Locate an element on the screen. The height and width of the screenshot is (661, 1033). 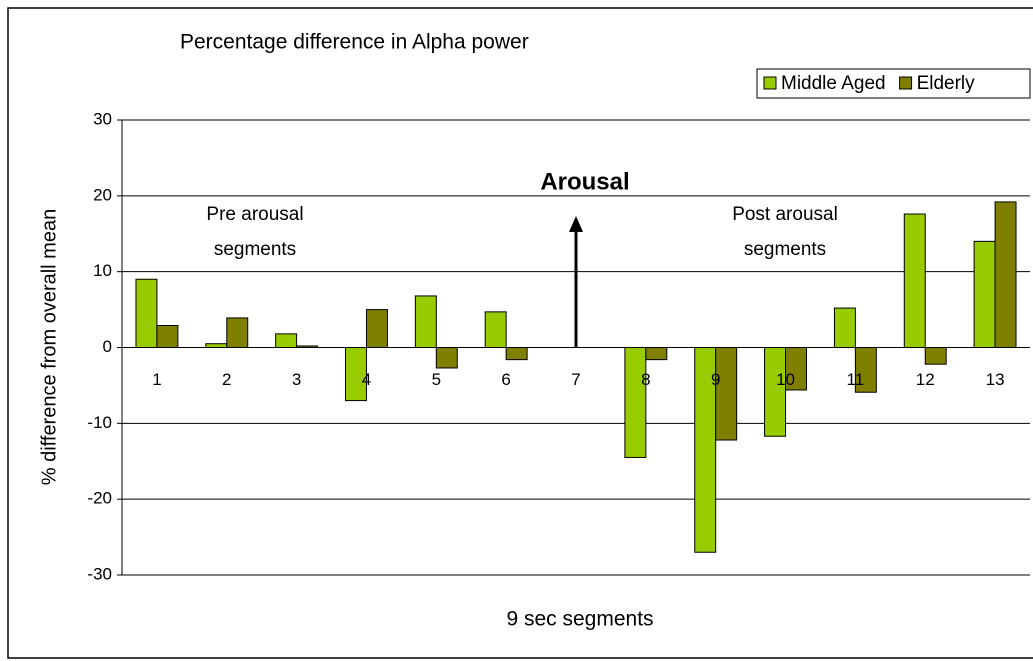
x-tick-label: 5 is located at coordinates (436, 379).